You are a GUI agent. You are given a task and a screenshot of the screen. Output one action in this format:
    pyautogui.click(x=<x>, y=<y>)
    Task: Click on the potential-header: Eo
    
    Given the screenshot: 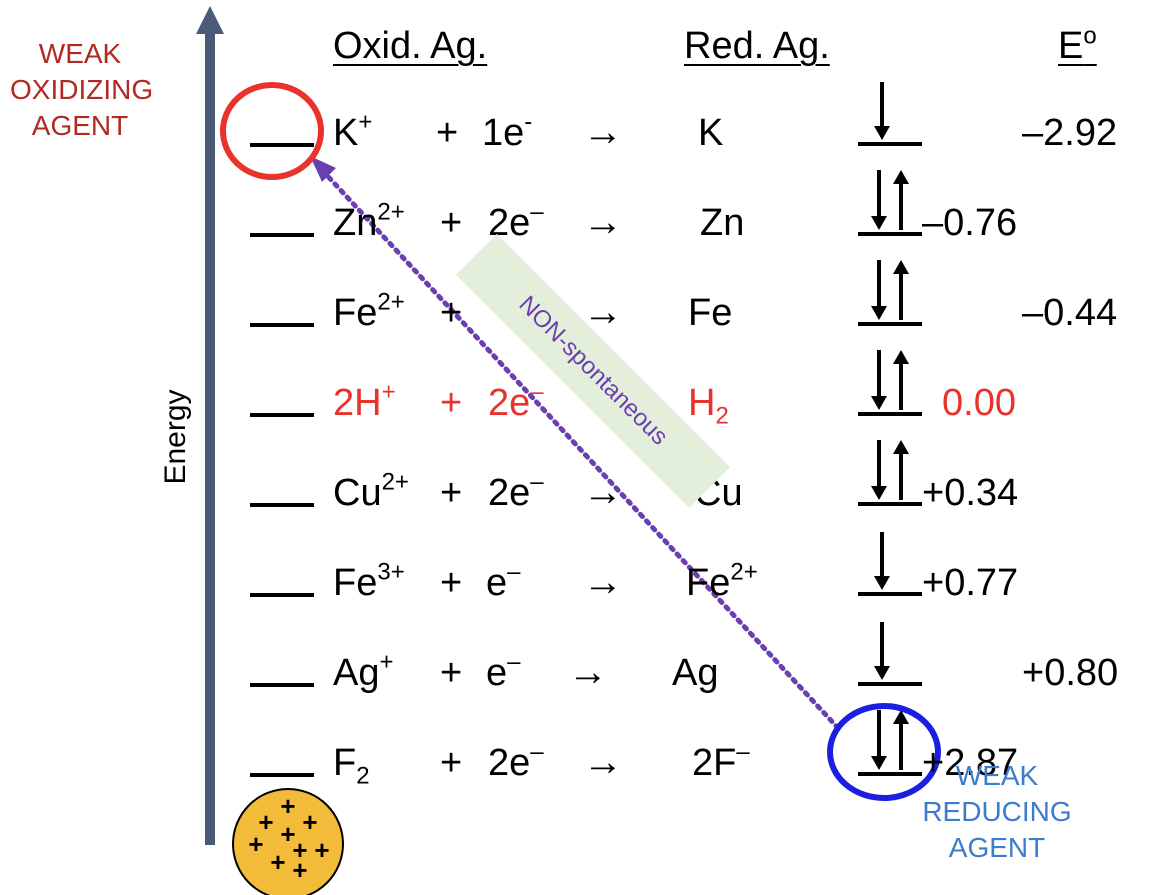 What is the action you would take?
    pyautogui.click(x=1077, y=45)
    